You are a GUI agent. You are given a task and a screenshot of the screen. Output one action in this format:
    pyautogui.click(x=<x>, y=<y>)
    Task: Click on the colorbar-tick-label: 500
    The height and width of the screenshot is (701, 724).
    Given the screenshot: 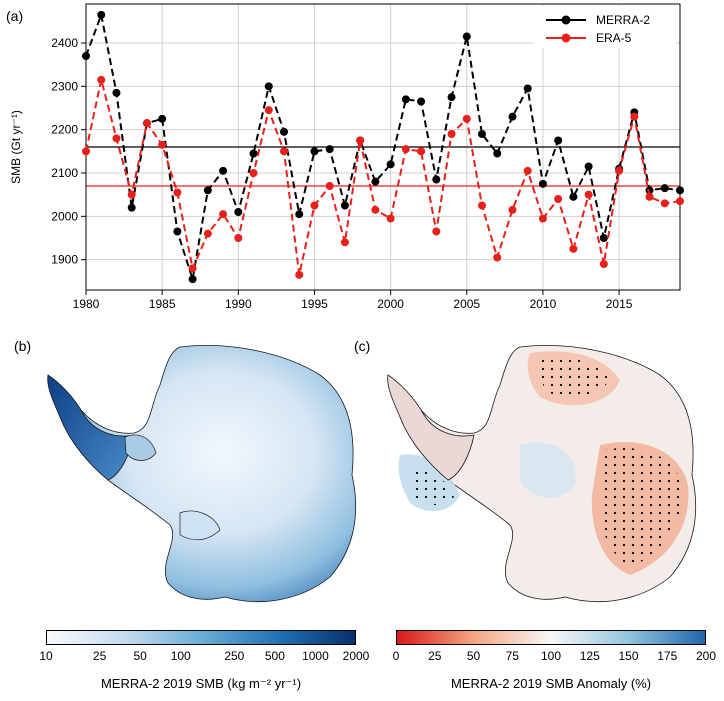 What is the action you would take?
    pyautogui.click(x=274, y=656)
    